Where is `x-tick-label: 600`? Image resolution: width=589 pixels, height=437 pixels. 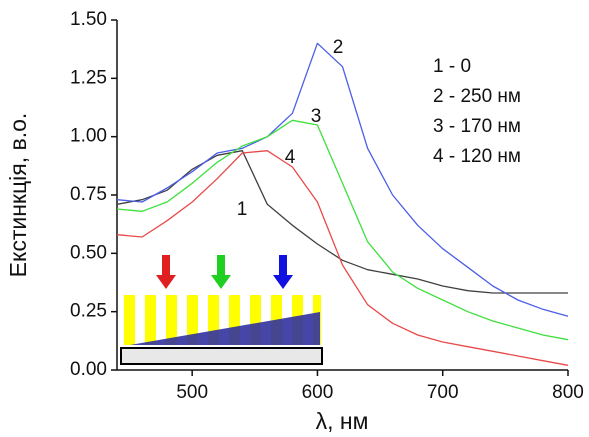 x-tick-label: 600 is located at coordinates (318, 392).